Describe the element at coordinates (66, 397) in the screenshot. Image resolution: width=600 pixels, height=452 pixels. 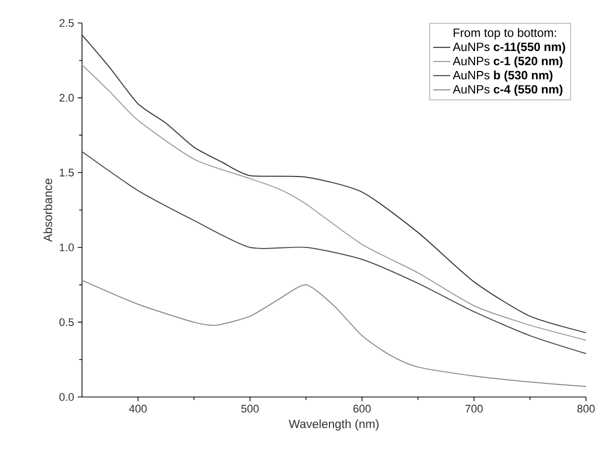
I see `y-tick-label: 0.0` at that location.